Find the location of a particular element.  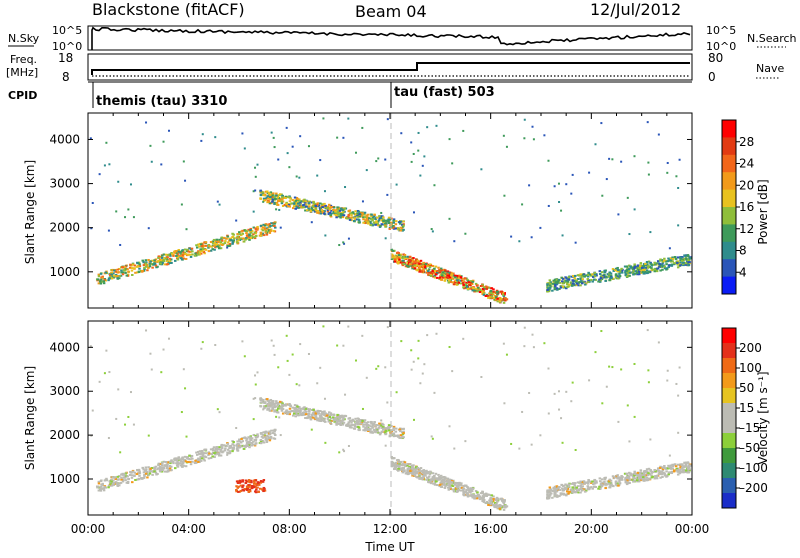

velocity-xtick-label: 08:00 is located at coordinates (289, 529).